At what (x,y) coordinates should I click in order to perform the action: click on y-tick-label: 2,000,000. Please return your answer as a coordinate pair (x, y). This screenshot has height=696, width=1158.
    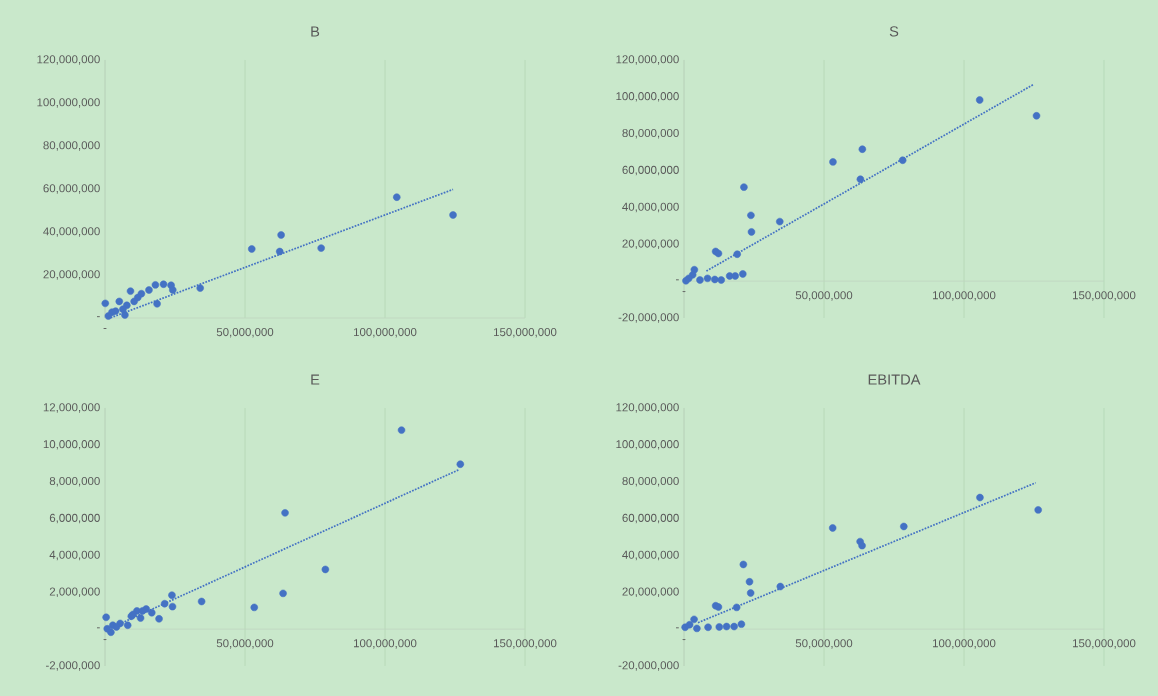
    Looking at the image, I should click on (74, 592).